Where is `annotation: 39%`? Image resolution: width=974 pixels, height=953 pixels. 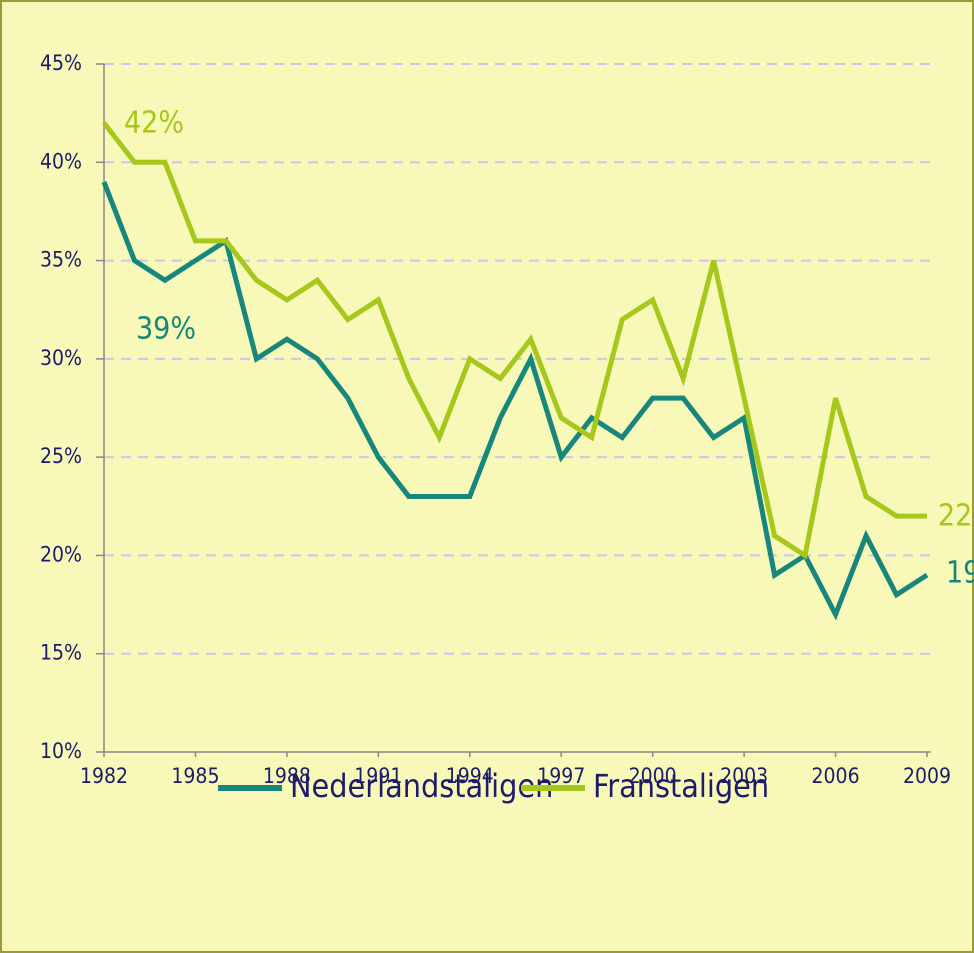
annotation: 39% is located at coordinates (166, 329).